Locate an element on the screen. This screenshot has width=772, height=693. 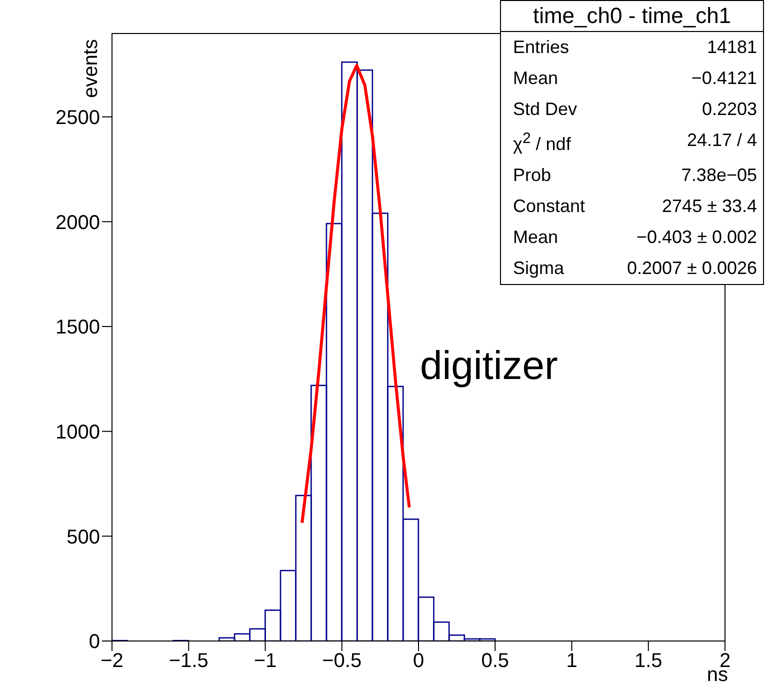
annotation: Std Dev is located at coordinates (545, 109).